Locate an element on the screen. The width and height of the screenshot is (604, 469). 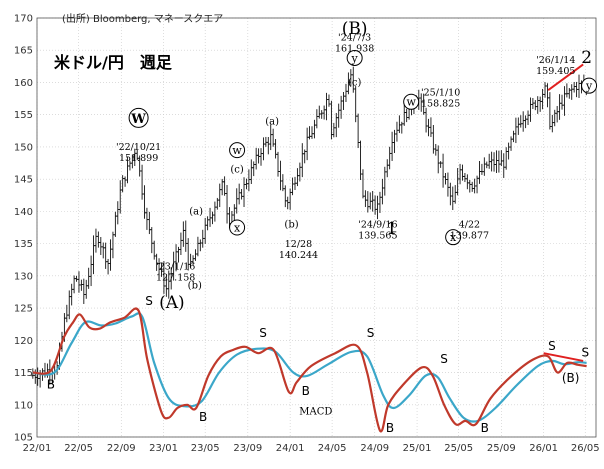
x-tick-label: 25/01 is located at coordinates (417, 448).